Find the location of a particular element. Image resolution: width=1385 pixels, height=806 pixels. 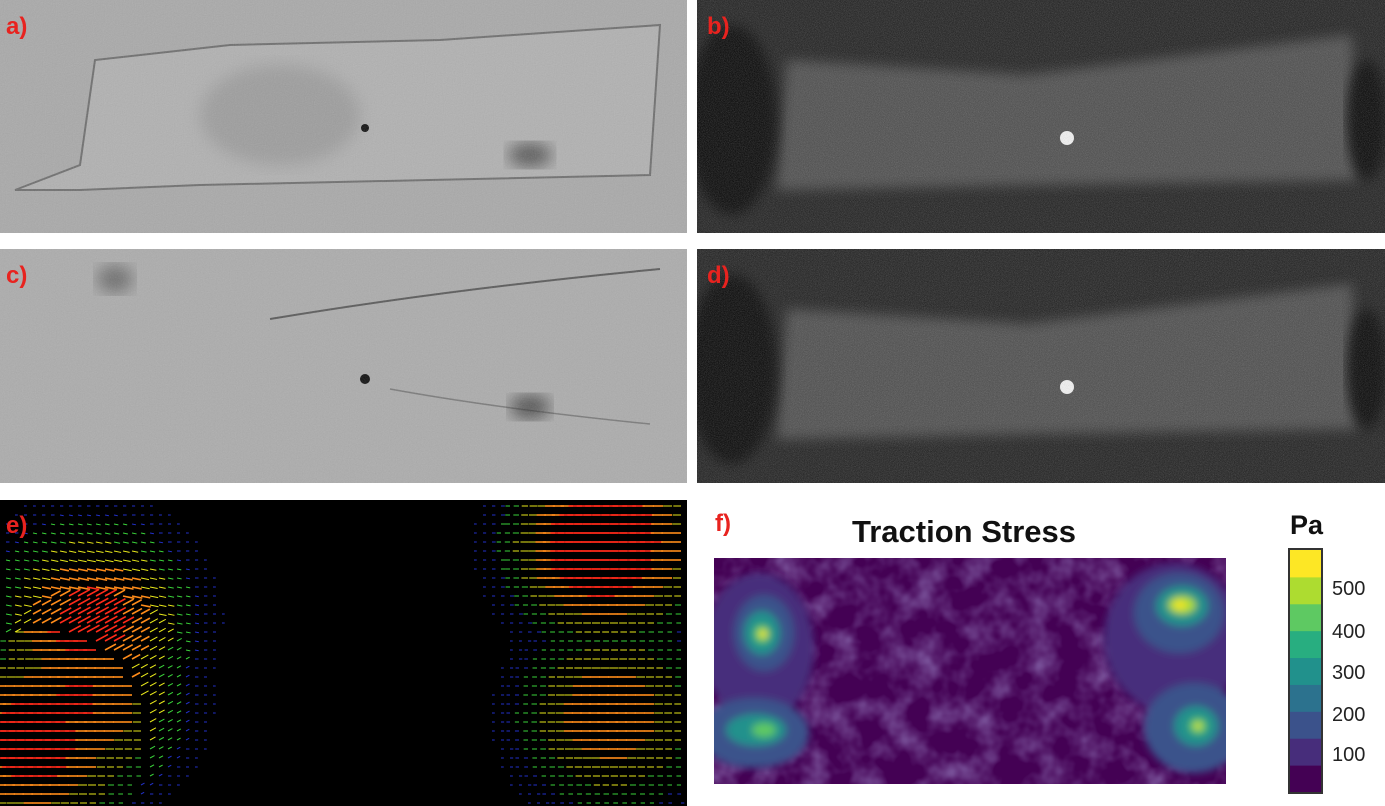

panel-label-b: b) is located at coordinates (718, 26).